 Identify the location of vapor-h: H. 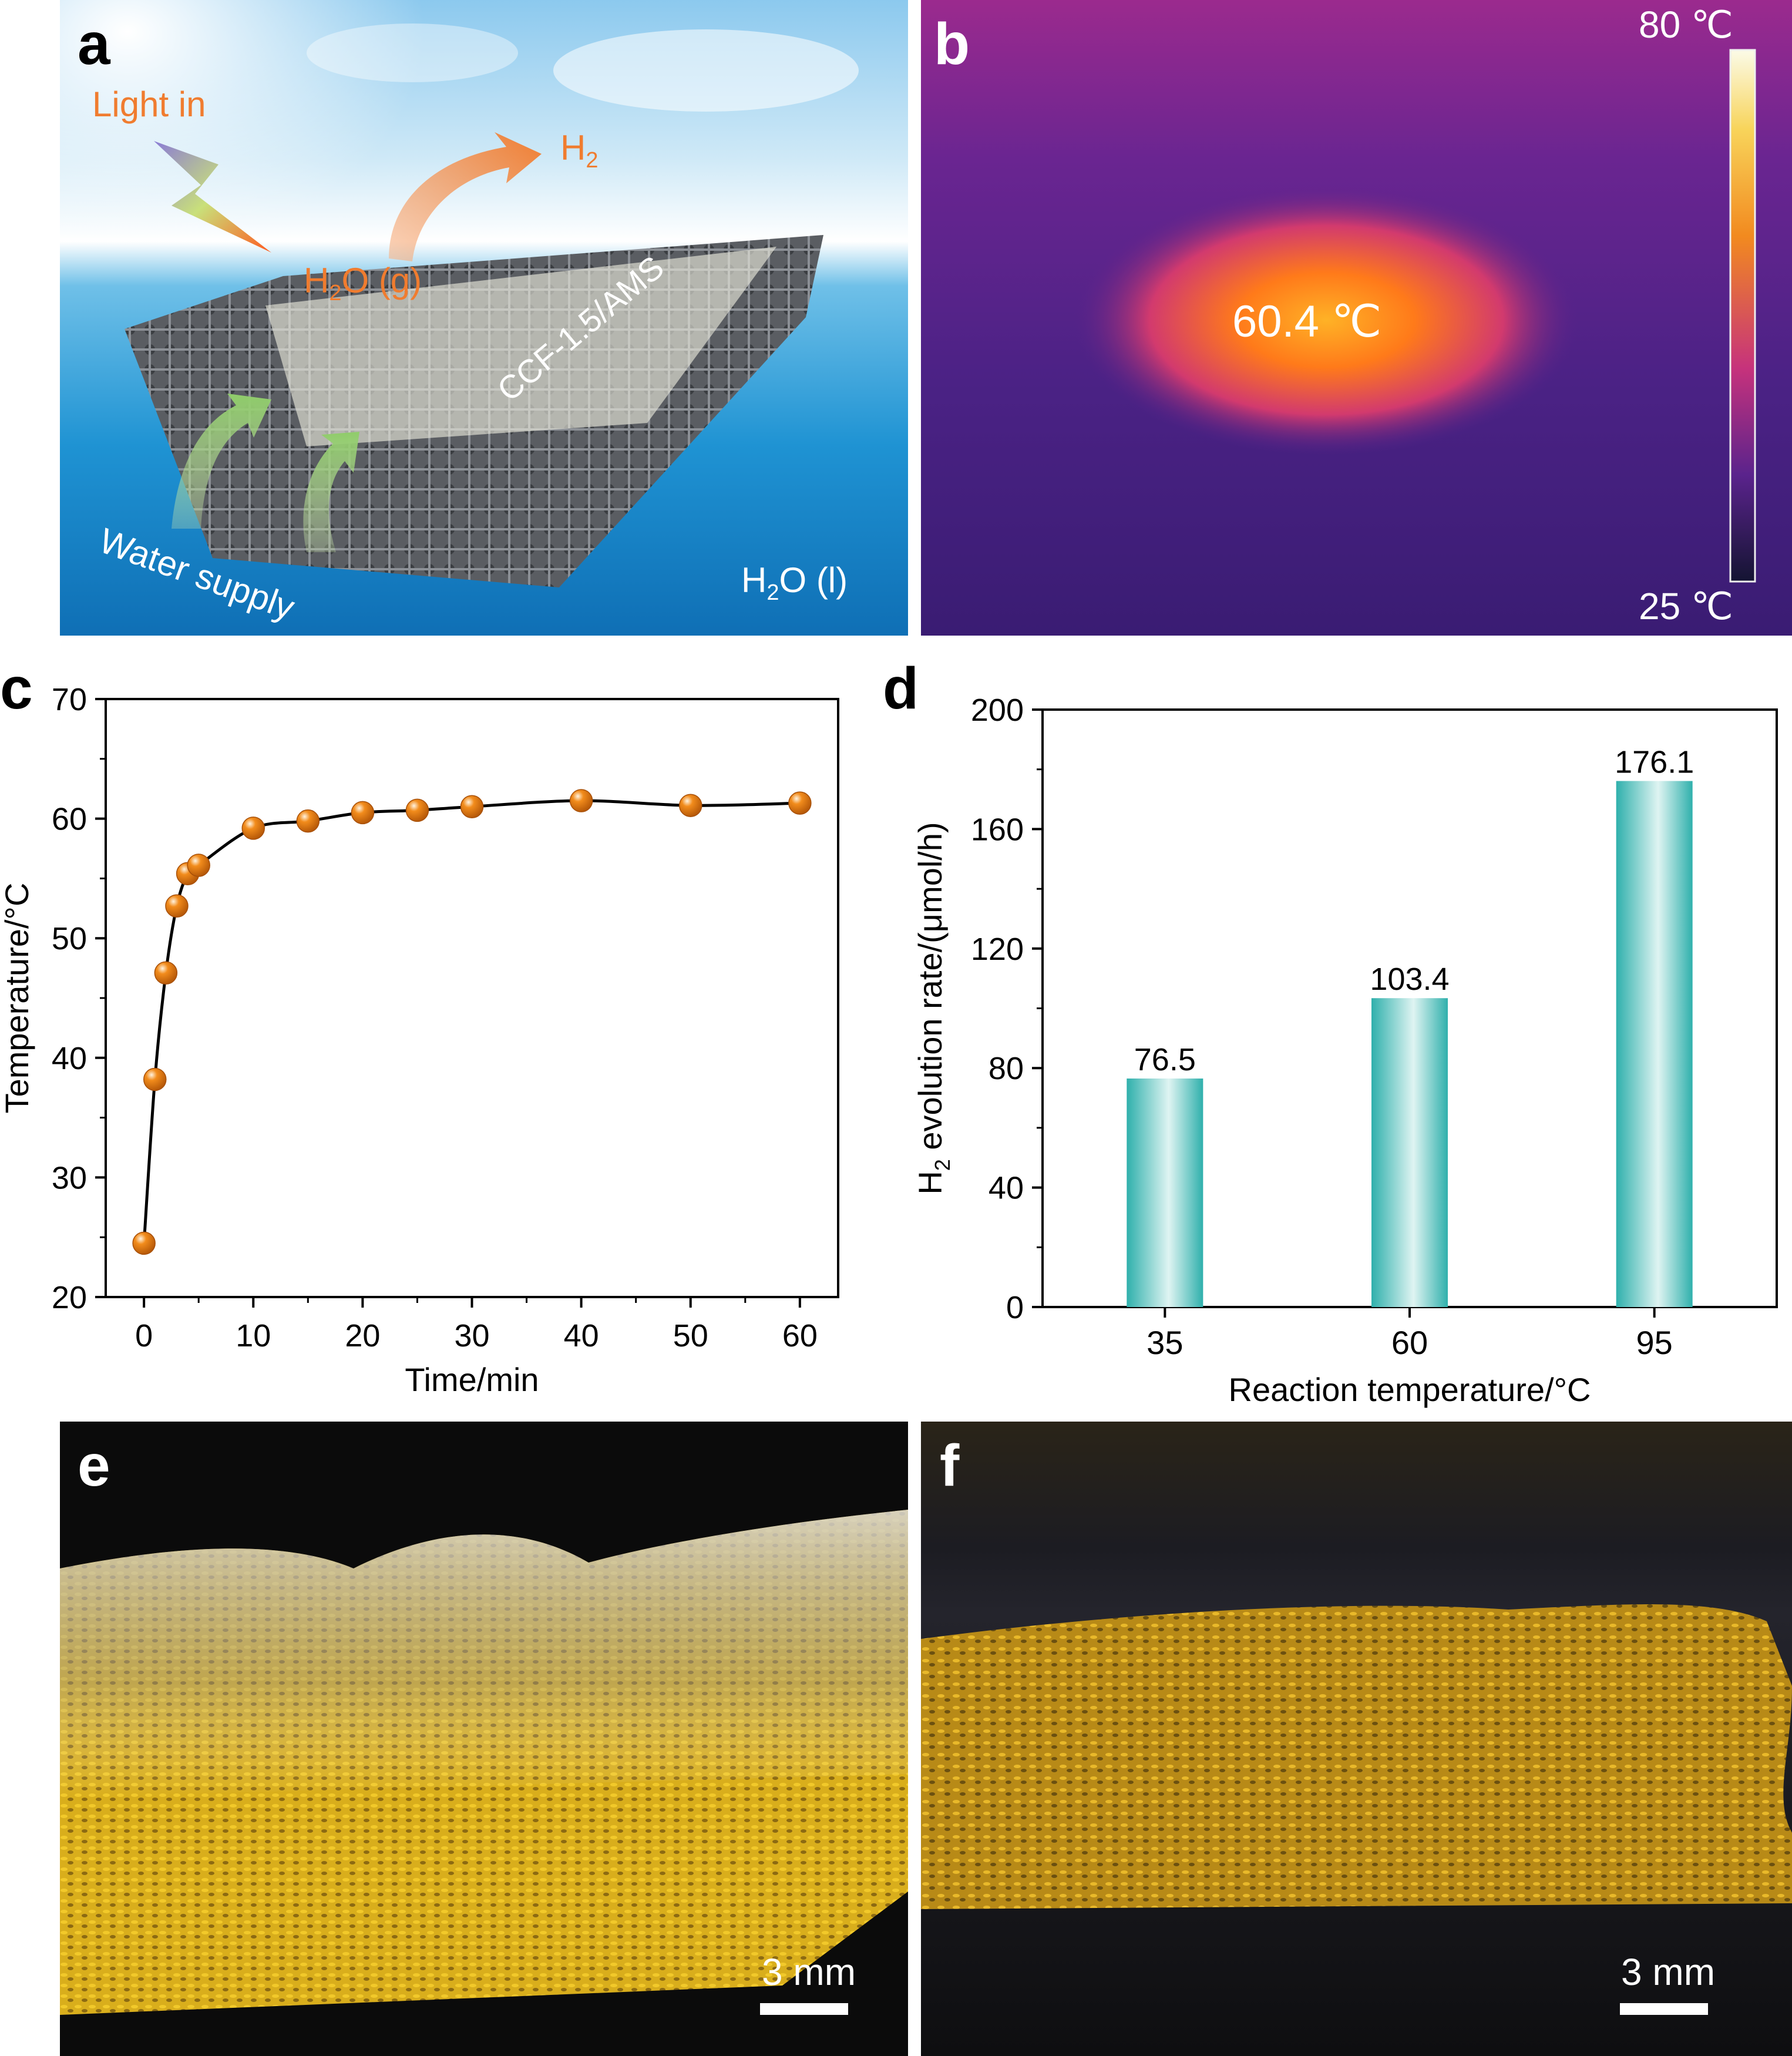
(317, 280).